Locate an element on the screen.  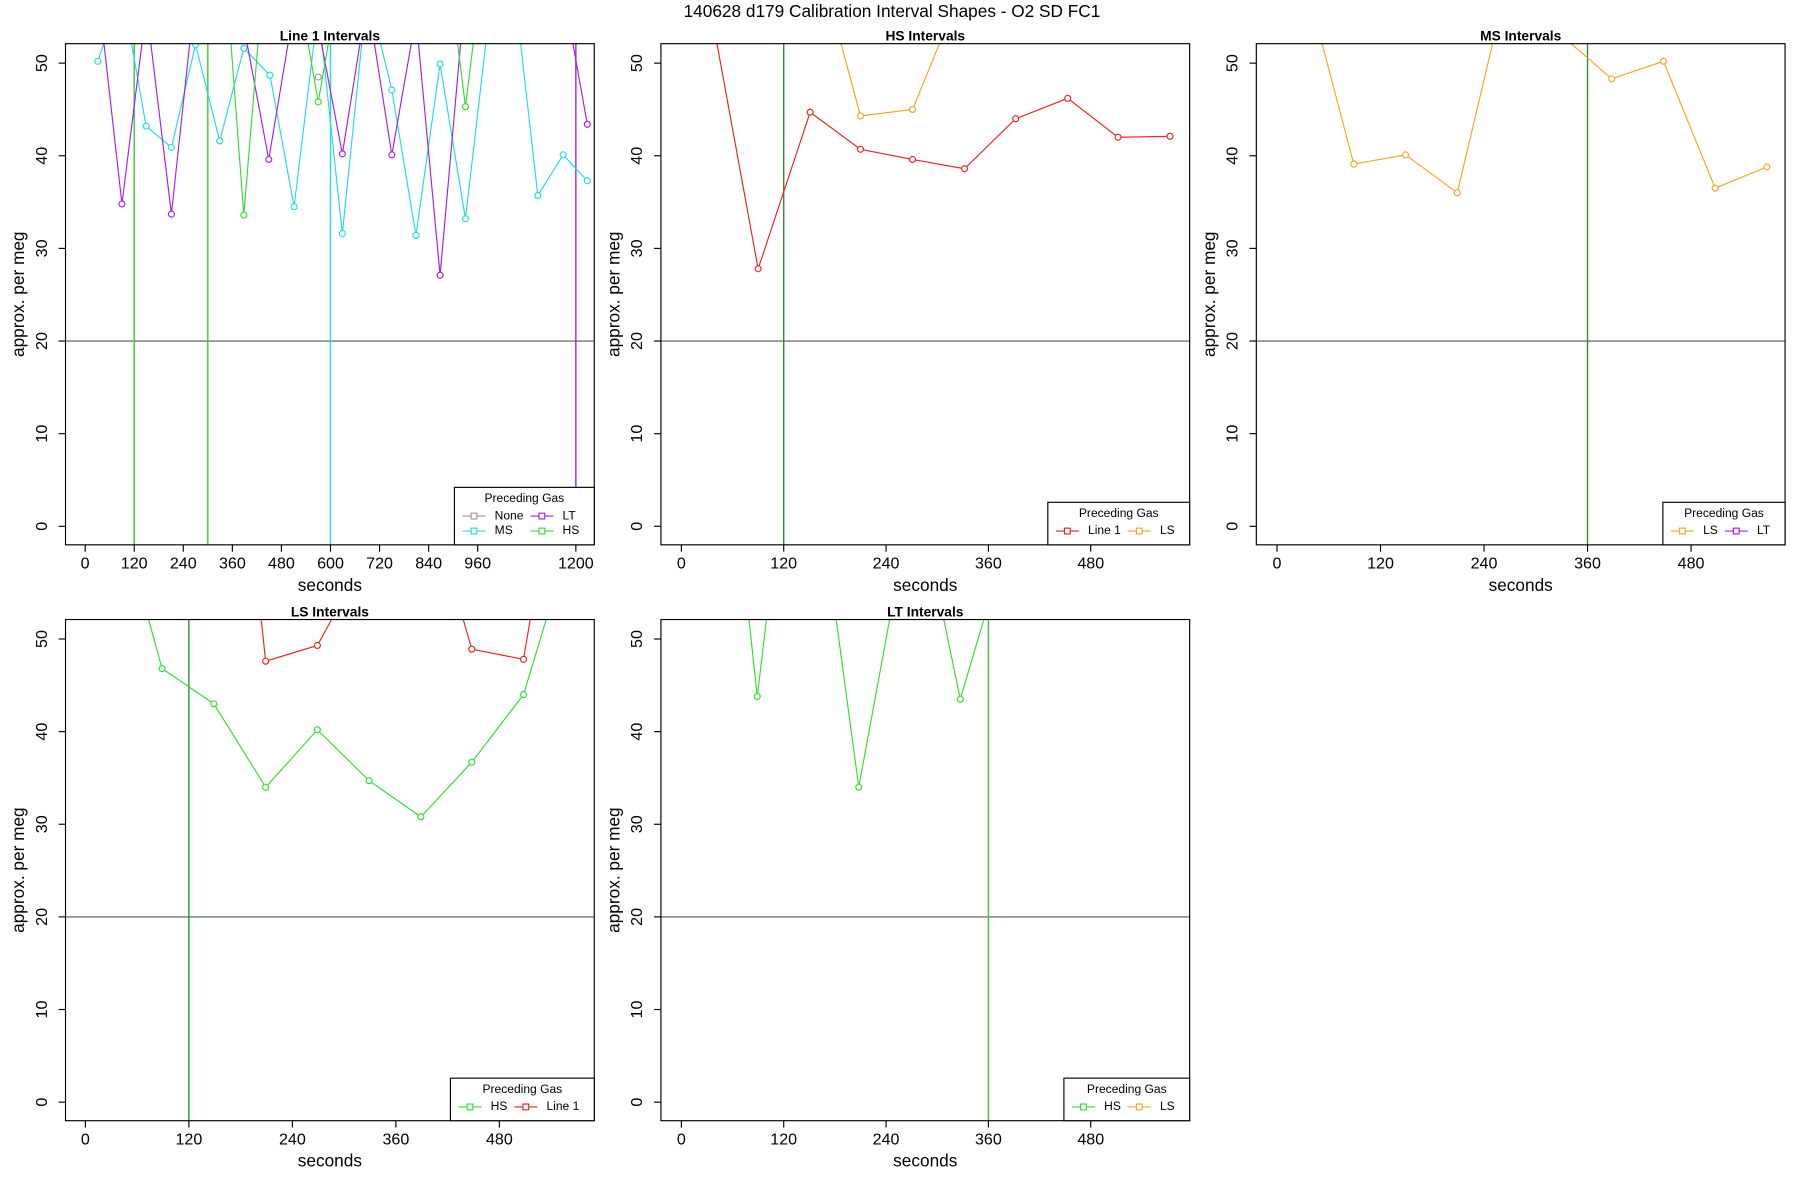
legend-label: LS is located at coordinates (1167, 530).